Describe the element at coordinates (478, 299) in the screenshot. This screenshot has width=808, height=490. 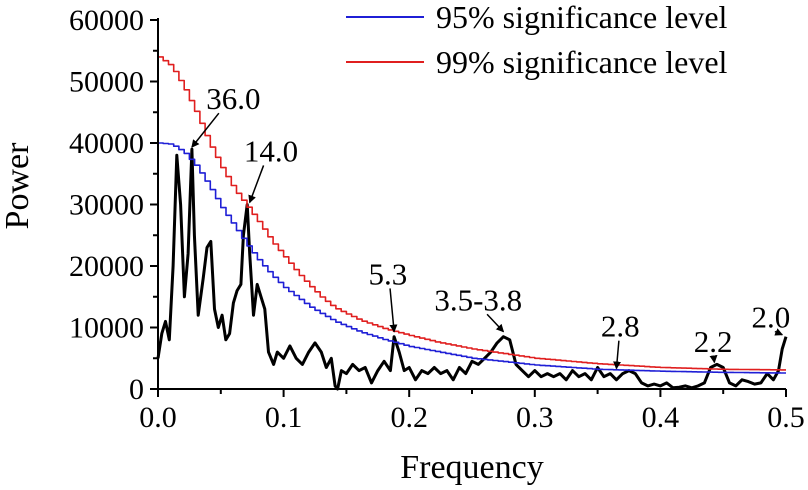
I see `peak-label: 3.5-3.8` at that location.